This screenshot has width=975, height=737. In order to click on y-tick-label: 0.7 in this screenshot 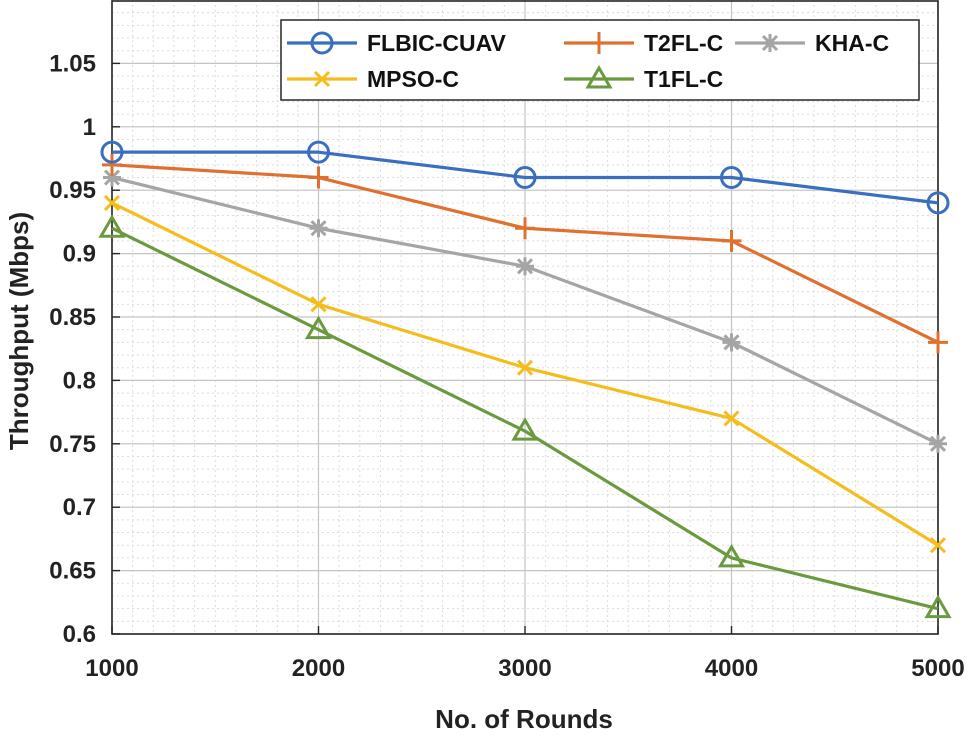, I will do `click(79, 507)`.